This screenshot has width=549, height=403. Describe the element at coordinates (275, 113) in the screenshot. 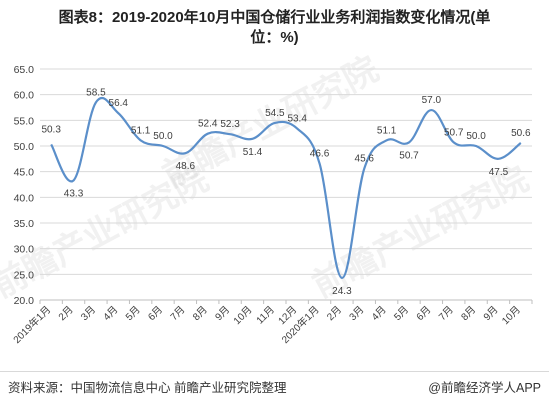

I see `data-label: 54.5` at that location.